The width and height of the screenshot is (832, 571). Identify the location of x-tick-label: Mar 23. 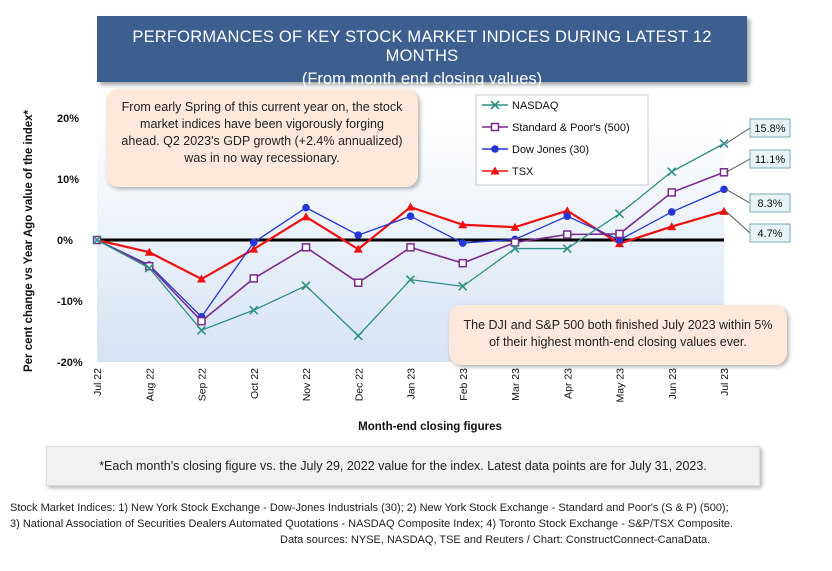
(516, 384).